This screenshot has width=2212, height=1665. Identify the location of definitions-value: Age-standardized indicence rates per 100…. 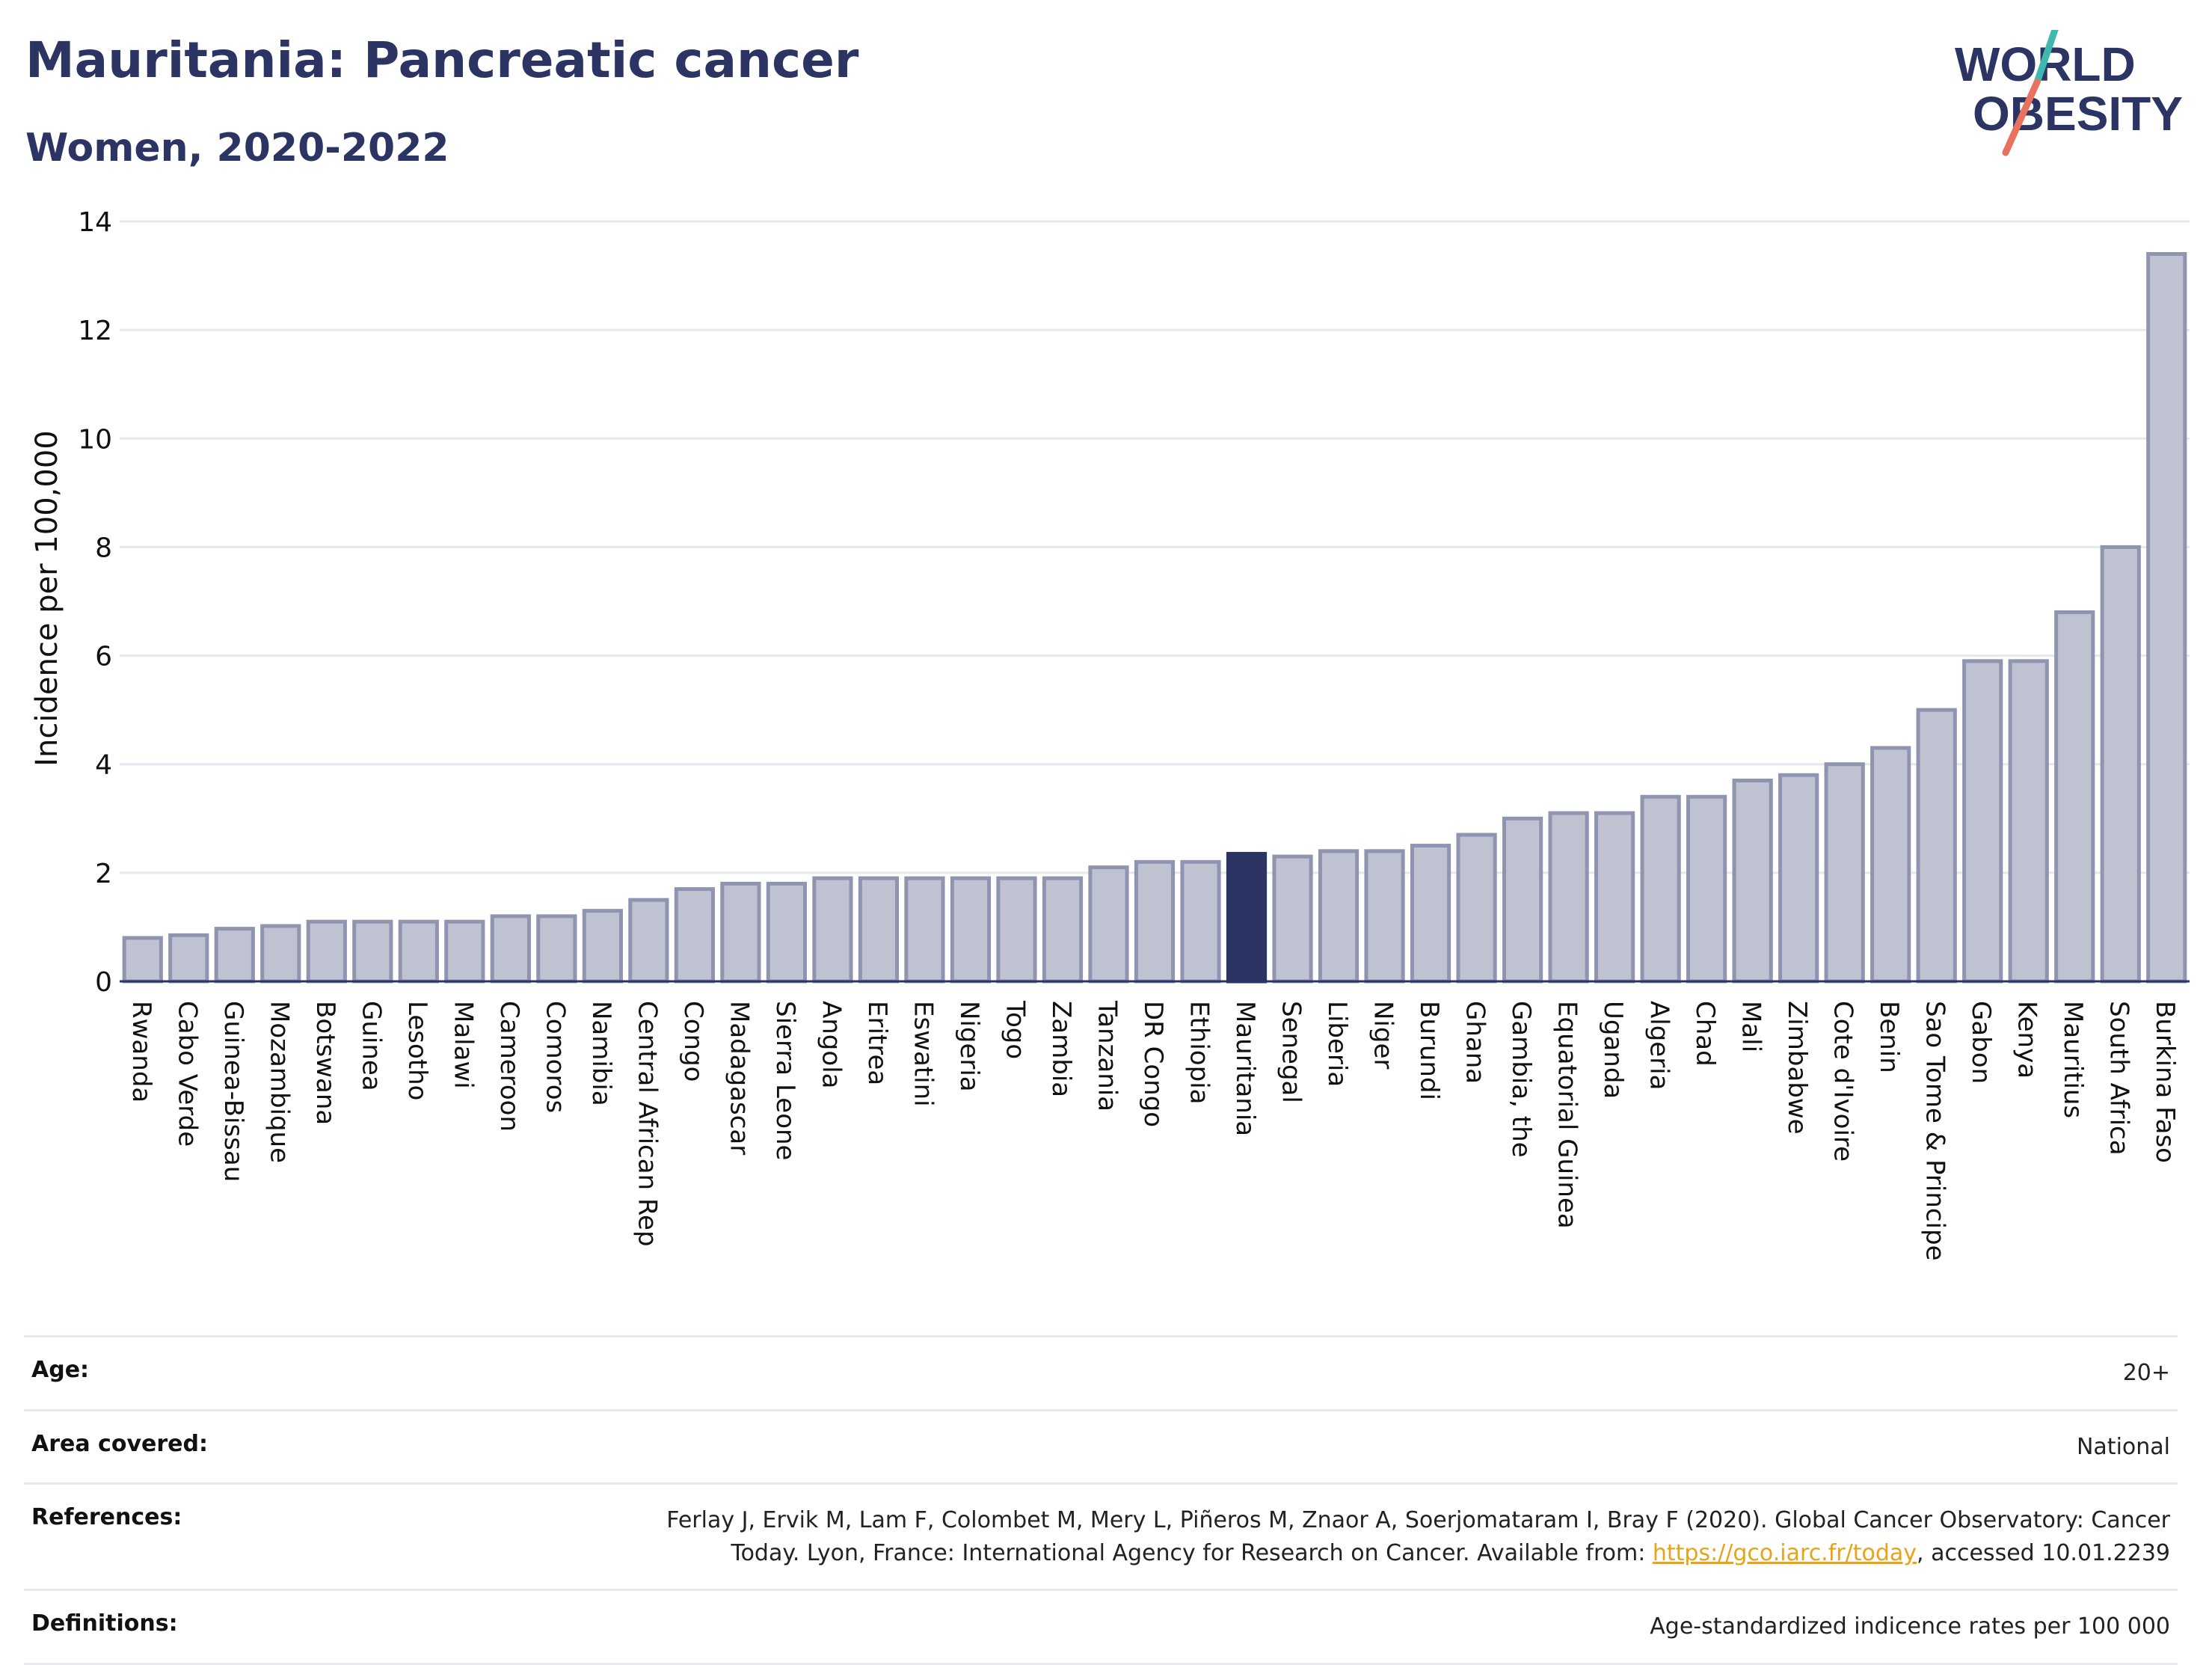
(1910, 1626).